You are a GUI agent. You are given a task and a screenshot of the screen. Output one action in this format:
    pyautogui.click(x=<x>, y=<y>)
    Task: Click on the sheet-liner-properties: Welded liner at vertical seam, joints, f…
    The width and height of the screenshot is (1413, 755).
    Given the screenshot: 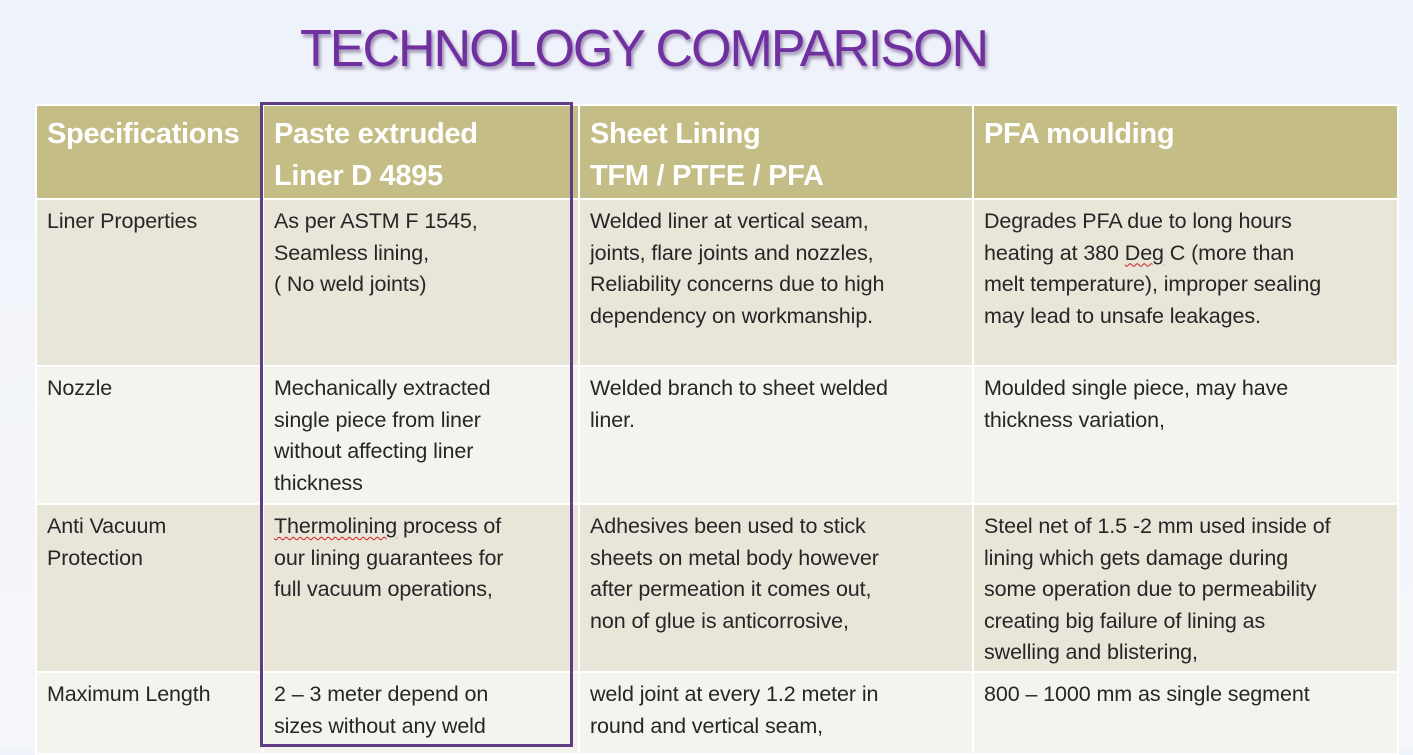 What is the action you would take?
    pyautogui.click(x=776, y=282)
    